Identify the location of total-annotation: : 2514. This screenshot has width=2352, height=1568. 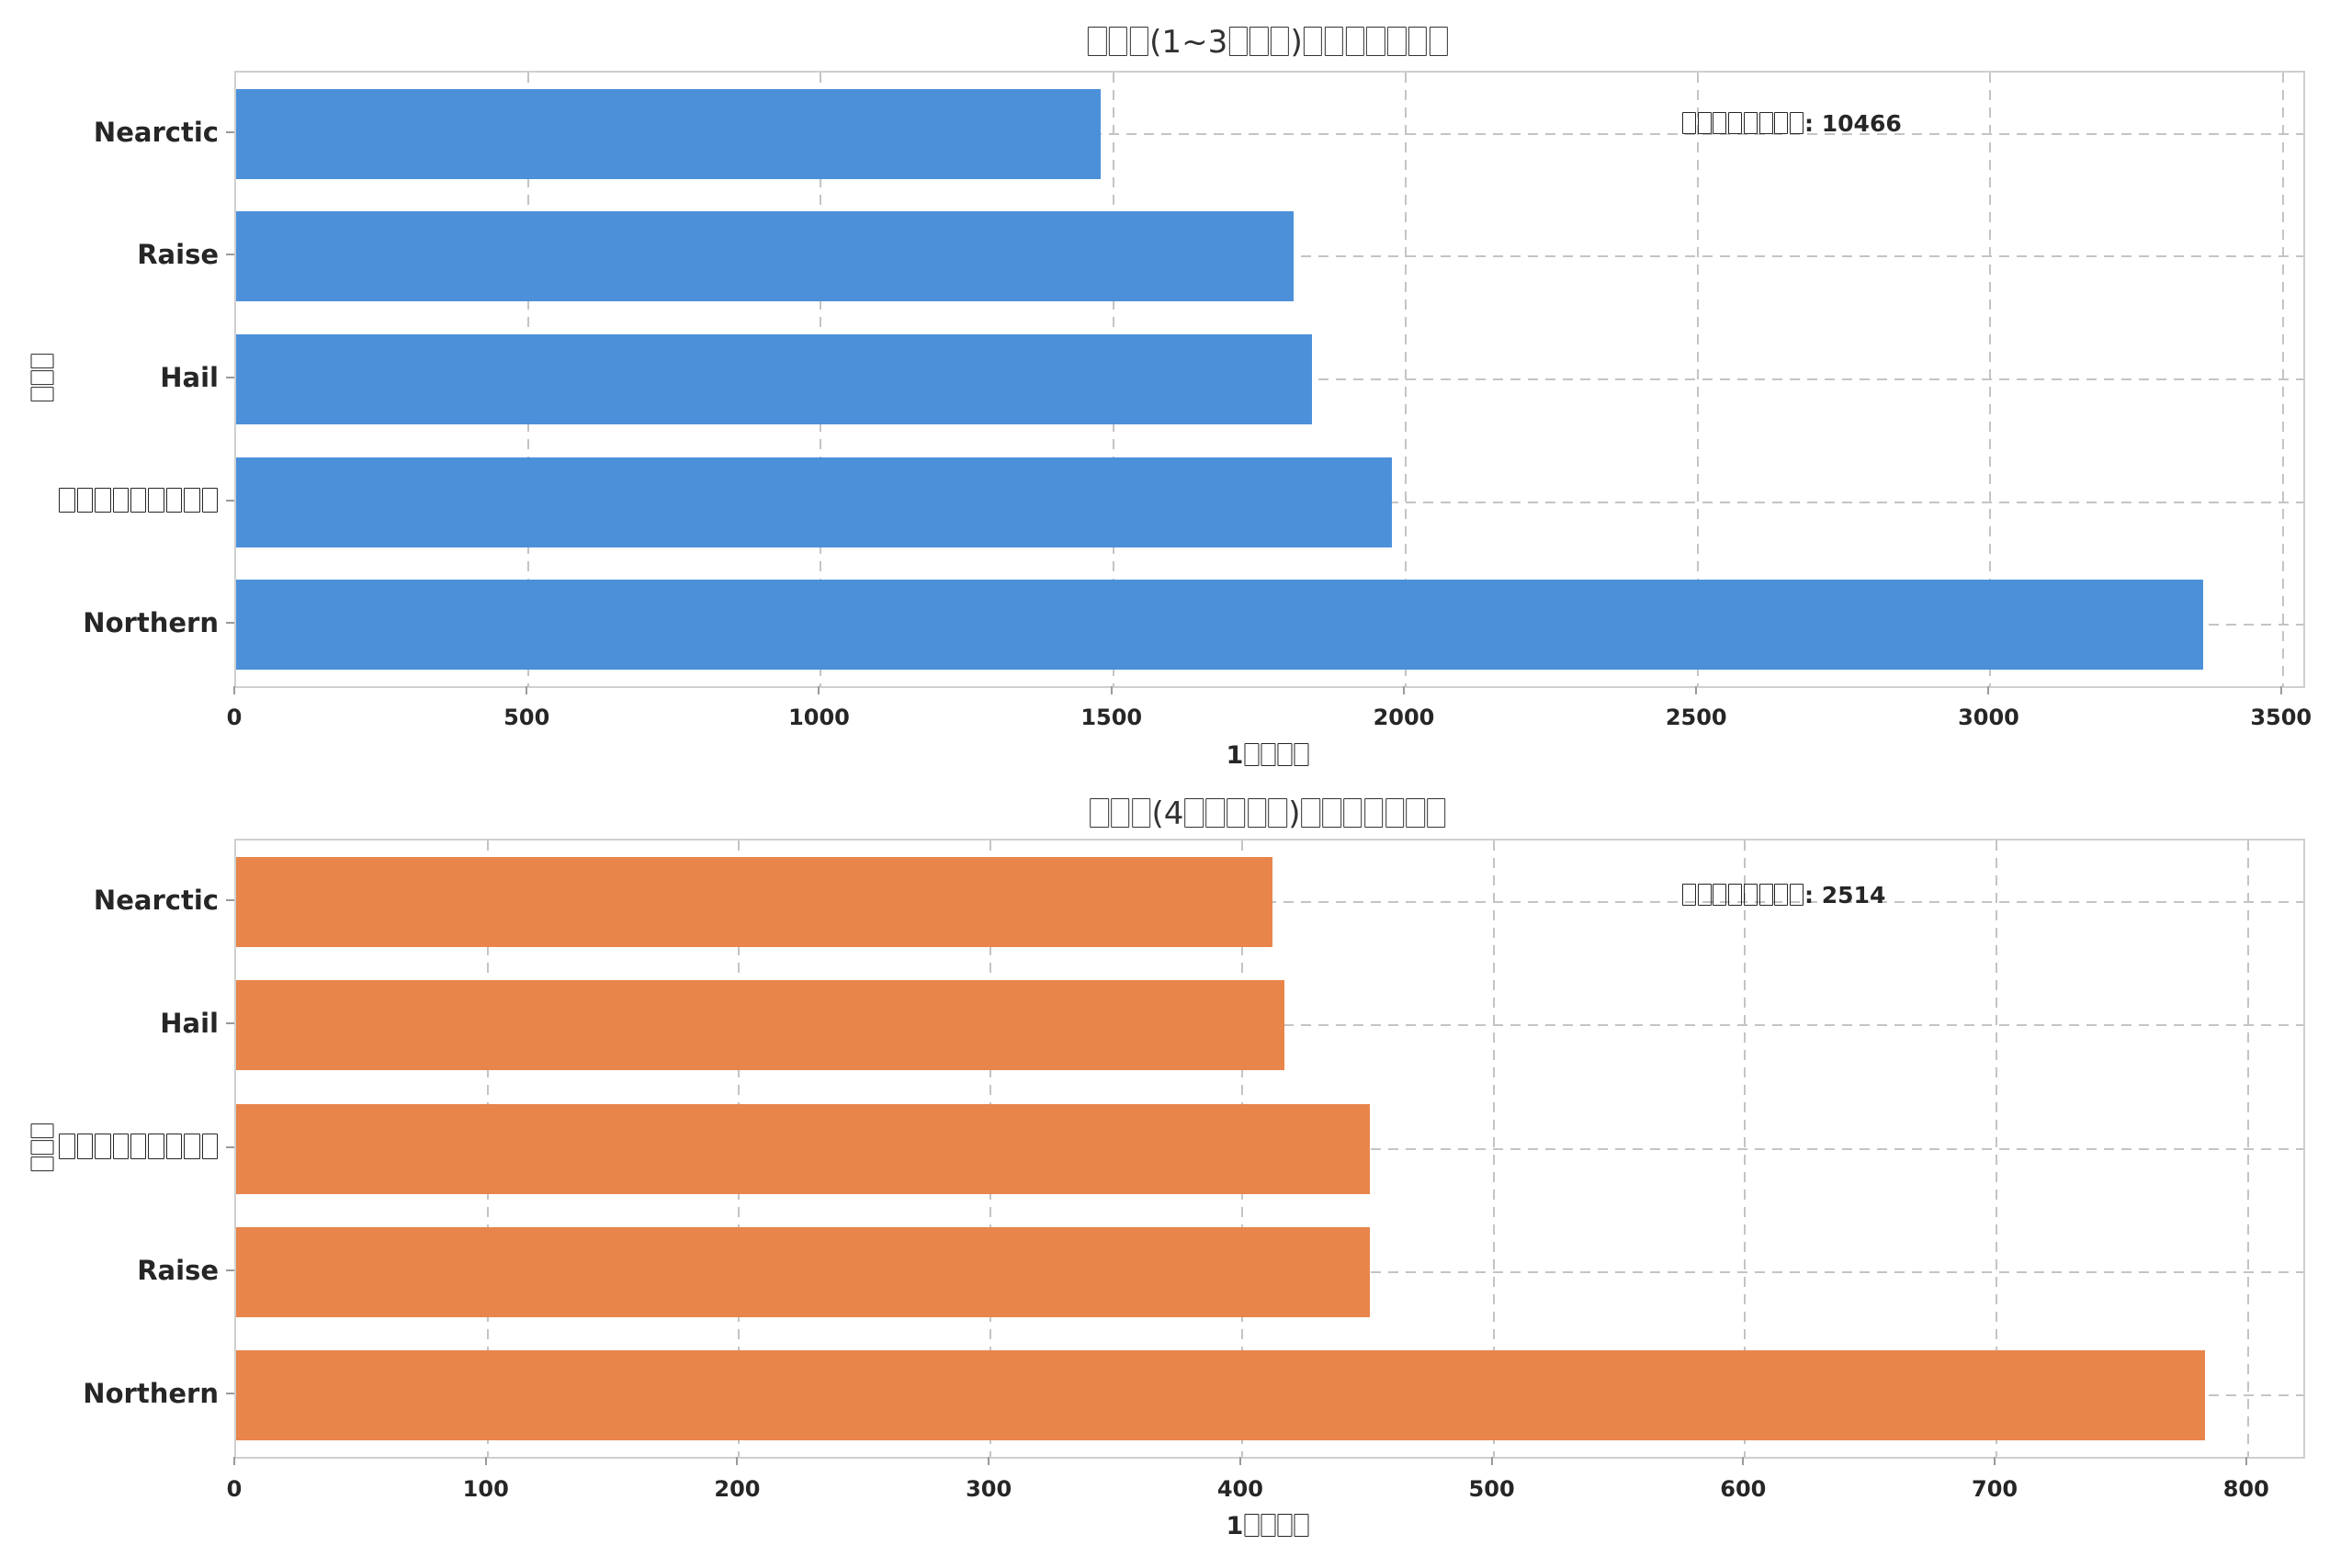
(1783, 896).